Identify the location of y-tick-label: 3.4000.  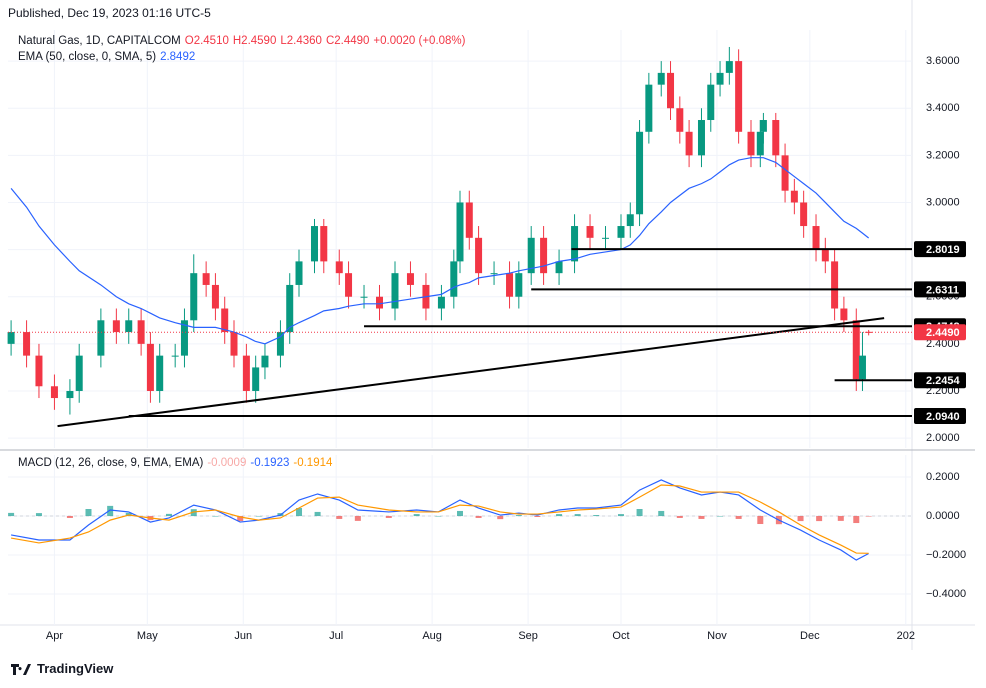
(943, 108).